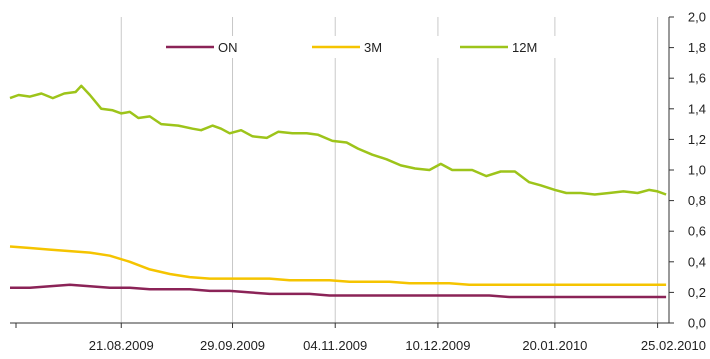 This screenshot has height=359, width=710. I want to click on x-tick-label: 10.12.2009, so click(437, 345).